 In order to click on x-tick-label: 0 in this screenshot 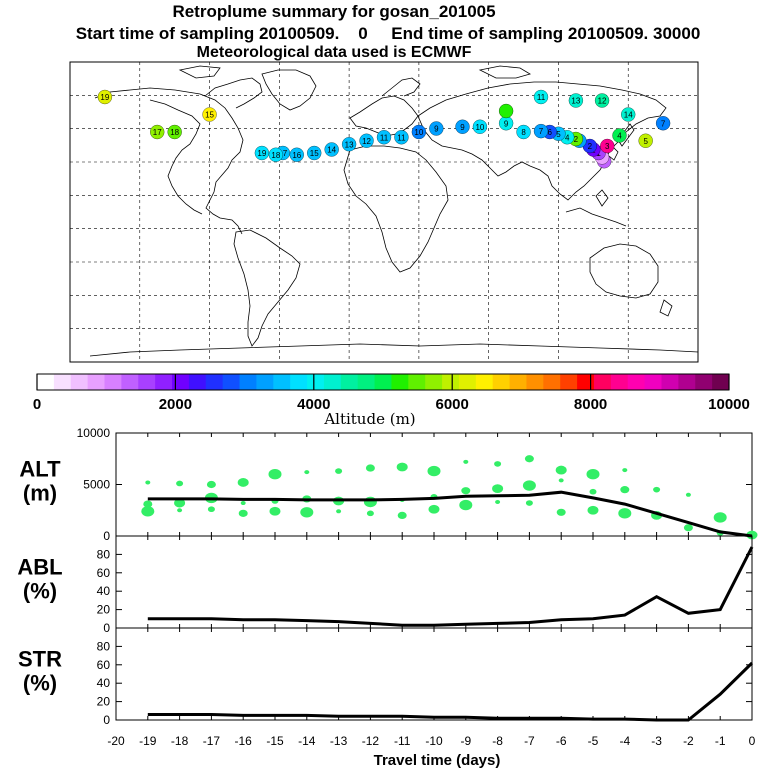, I will do `click(752, 741)`.